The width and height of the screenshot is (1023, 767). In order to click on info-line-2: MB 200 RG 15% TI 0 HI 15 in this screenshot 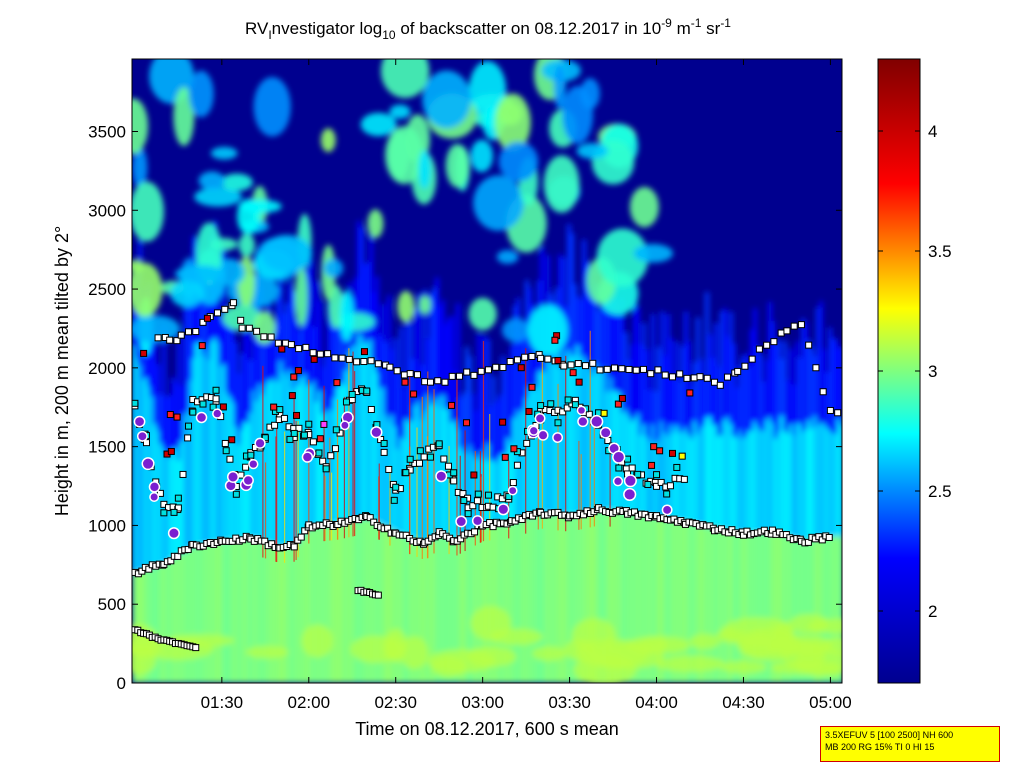, I will do `click(880, 747)`.